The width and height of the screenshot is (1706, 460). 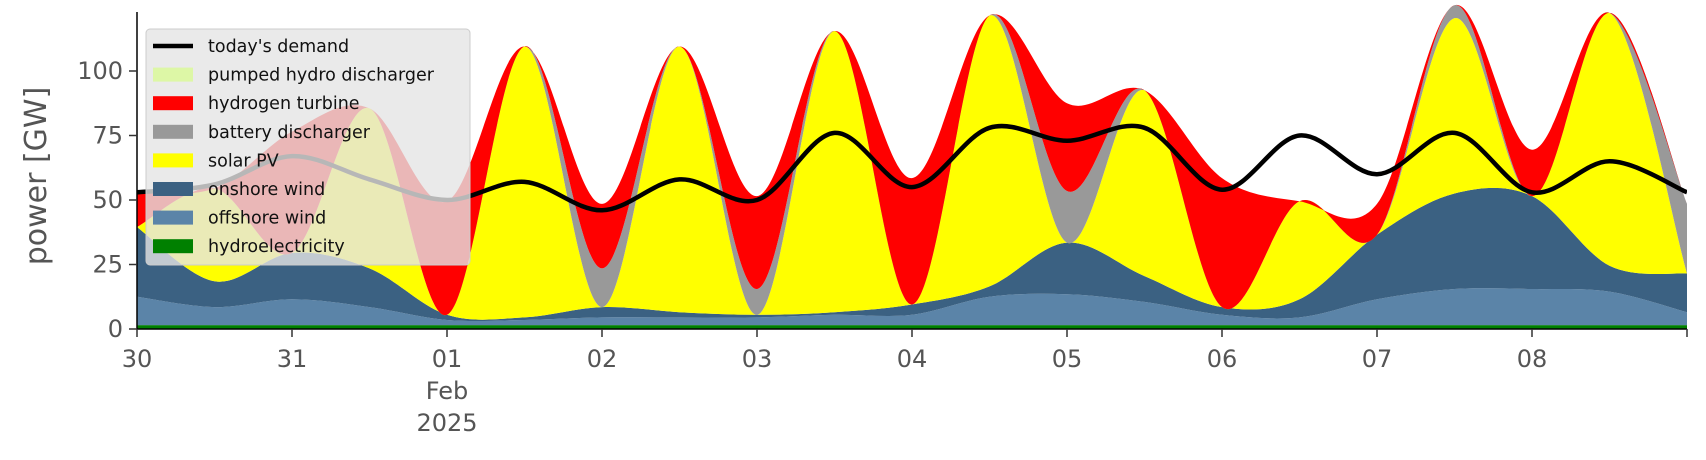 What do you see at coordinates (137, 359) in the screenshot?
I see `x-tick-label: 30` at bounding box center [137, 359].